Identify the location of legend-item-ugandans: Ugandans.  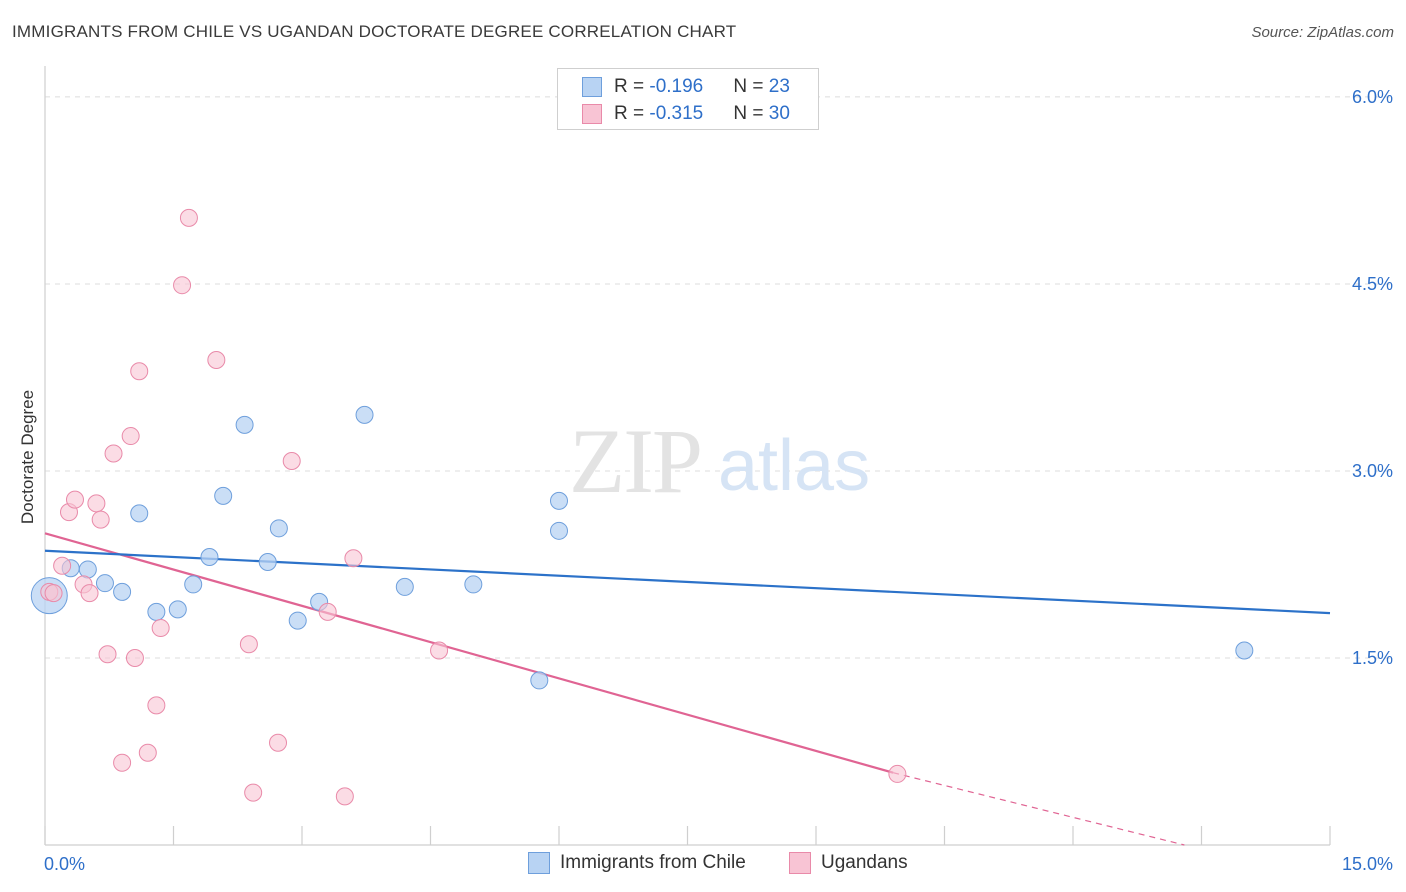
(848, 863).